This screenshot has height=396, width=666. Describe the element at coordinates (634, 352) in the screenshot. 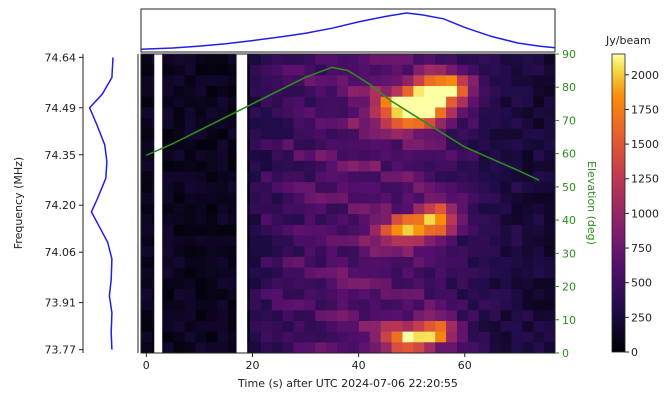

I see `colorbar-tick-label: 0` at that location.